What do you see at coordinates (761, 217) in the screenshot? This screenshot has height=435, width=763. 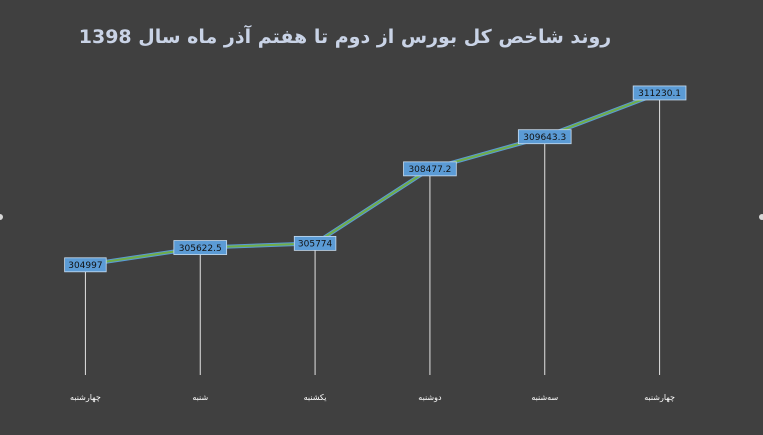 I see `chart-area-handle-right` at bounding box center [761, 217].